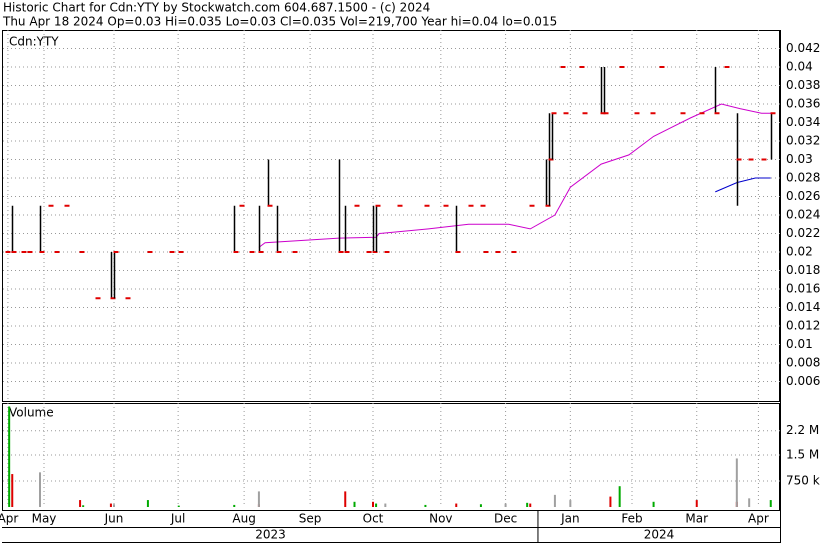 The height and width of the screenshot is (543, 830). I want to click on x-tick-label: Jun, so click(114, 519).